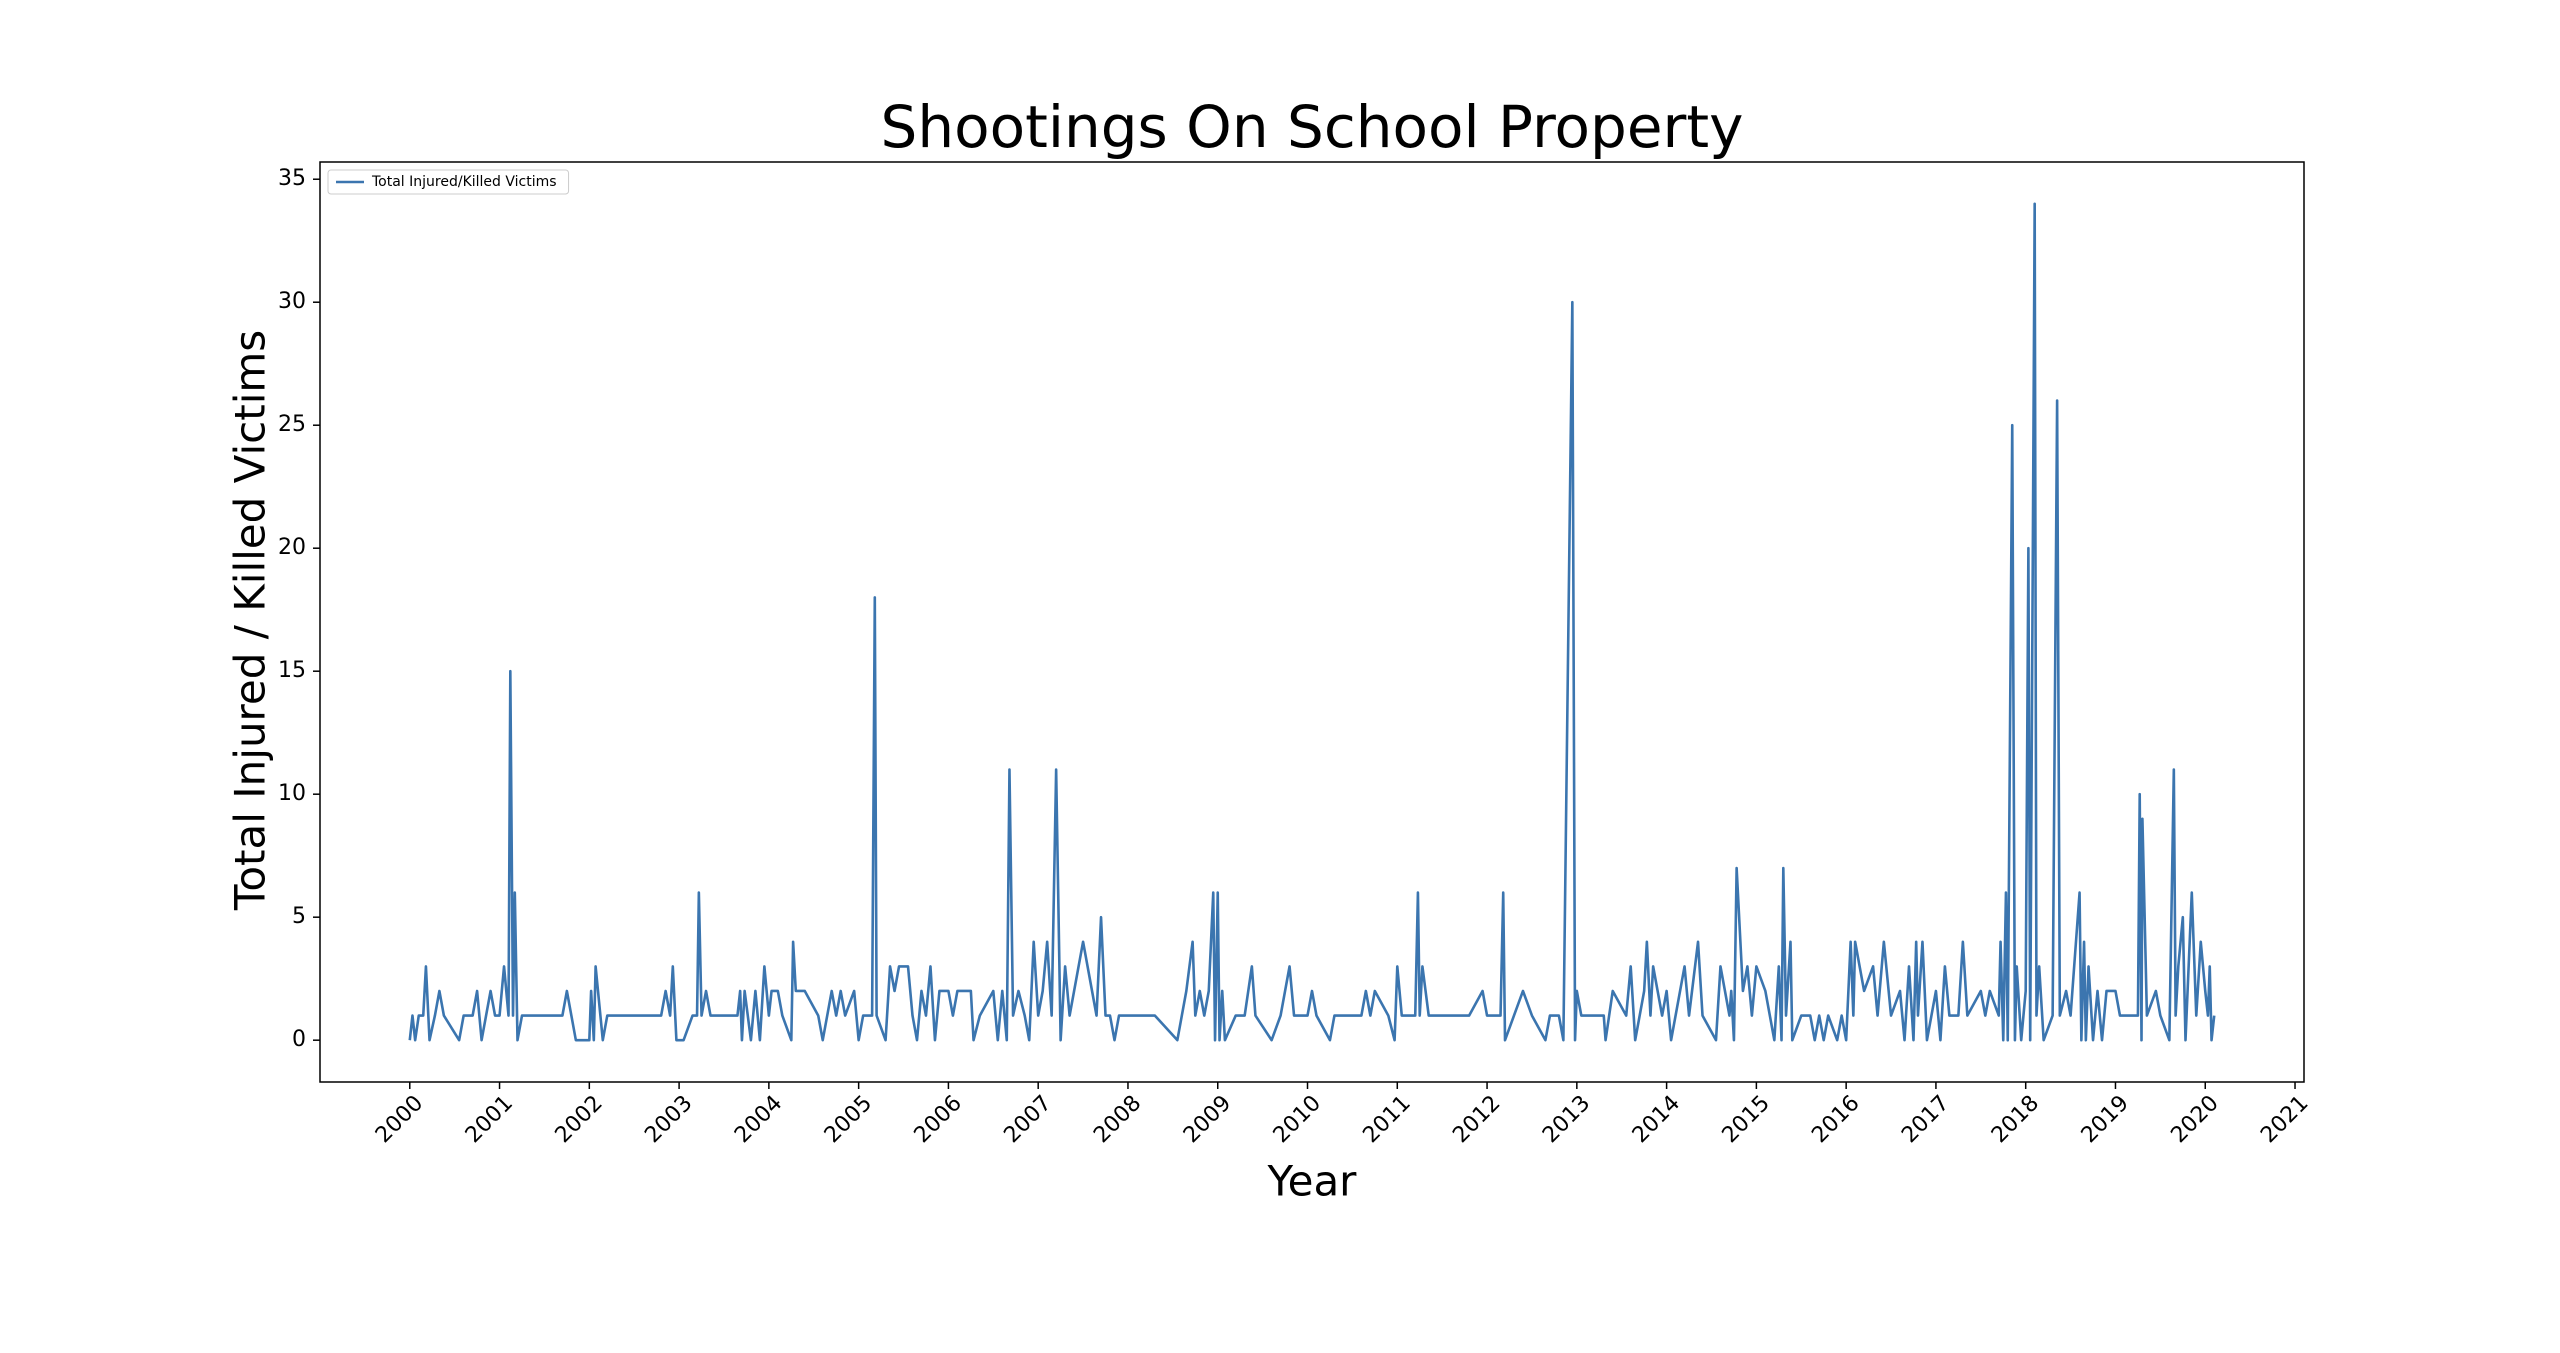  I want to click on x-tick-label: 2010, so click(1297, 1119).